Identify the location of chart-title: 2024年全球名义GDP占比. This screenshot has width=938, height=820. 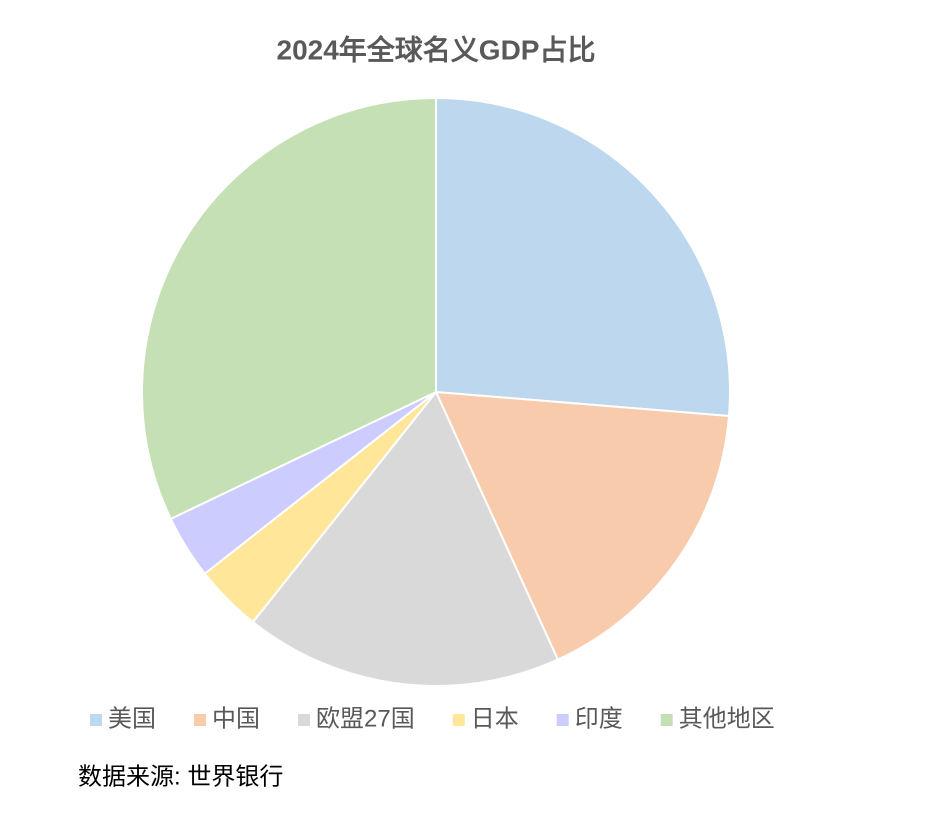
(436, 49).